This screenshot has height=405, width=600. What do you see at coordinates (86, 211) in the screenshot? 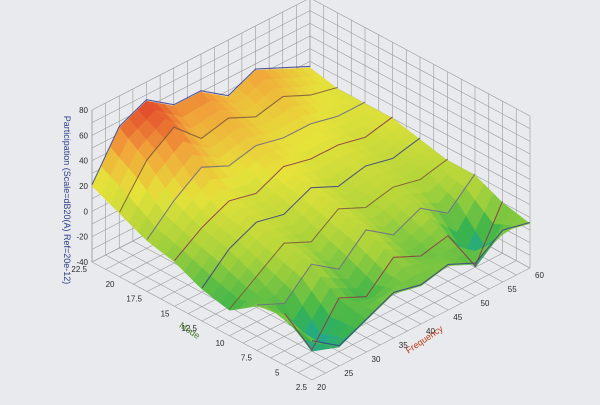
I see `z-tick-label: 0` at bounding box center [86, 211].